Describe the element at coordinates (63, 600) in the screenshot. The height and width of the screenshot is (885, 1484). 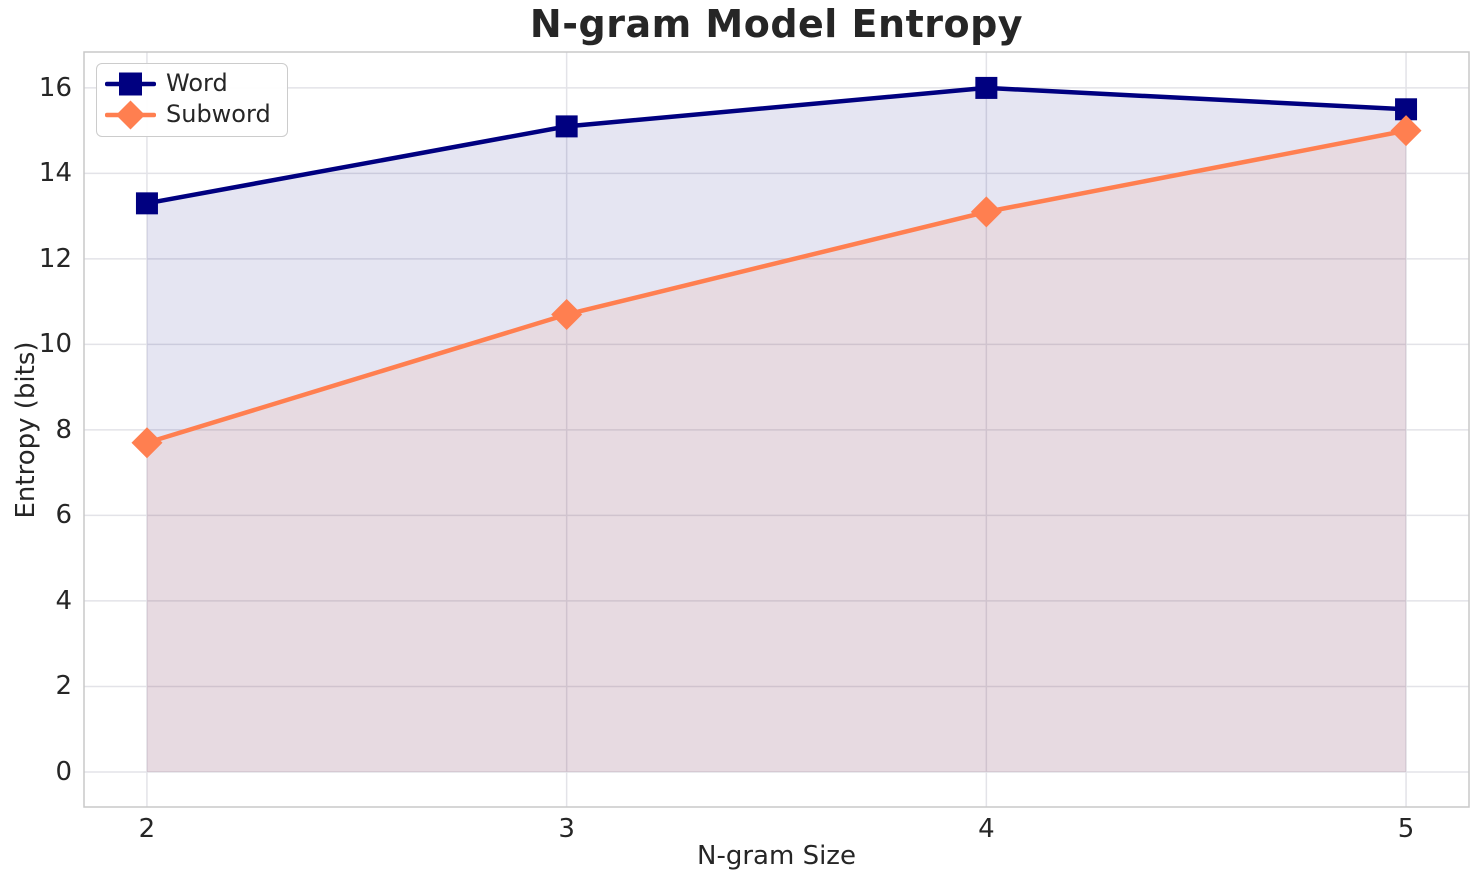
I see `y-tick-label: 4` at that location.